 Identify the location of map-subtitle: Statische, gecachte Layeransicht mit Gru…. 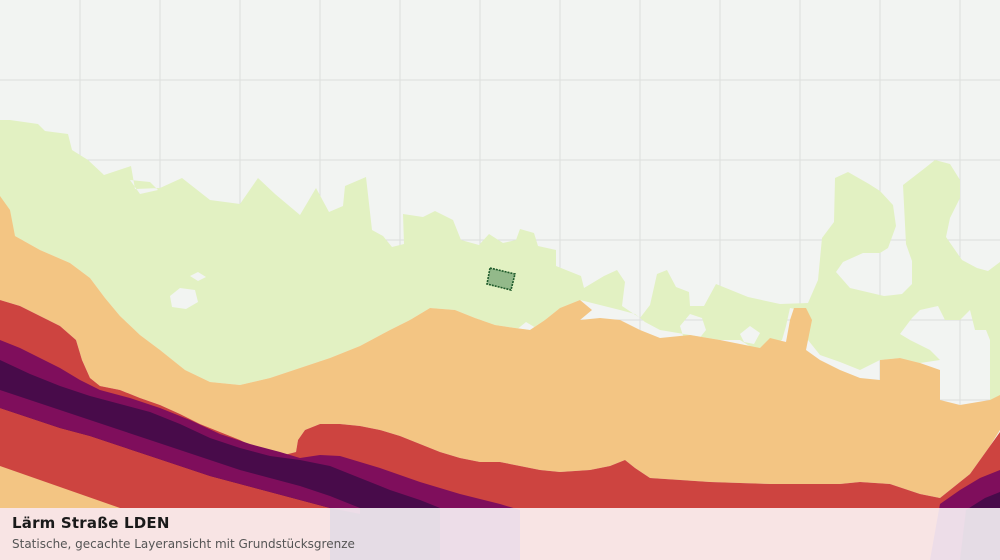
(183, 544).